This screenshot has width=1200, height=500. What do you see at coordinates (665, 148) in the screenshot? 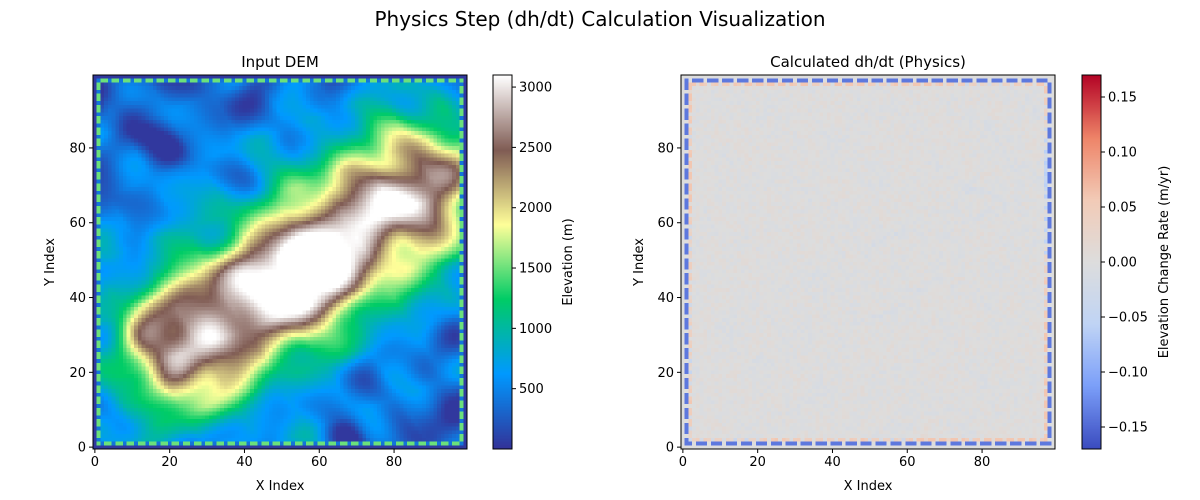
I see `dhdt-y-tick-label: 80` at bounding box center [665, 148].